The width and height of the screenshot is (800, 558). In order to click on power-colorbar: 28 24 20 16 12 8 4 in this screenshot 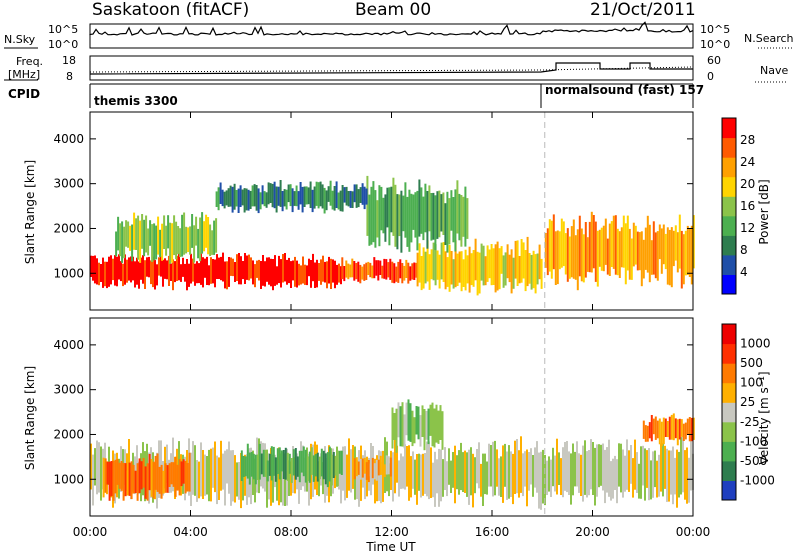, I will do `click(738, 206)`.